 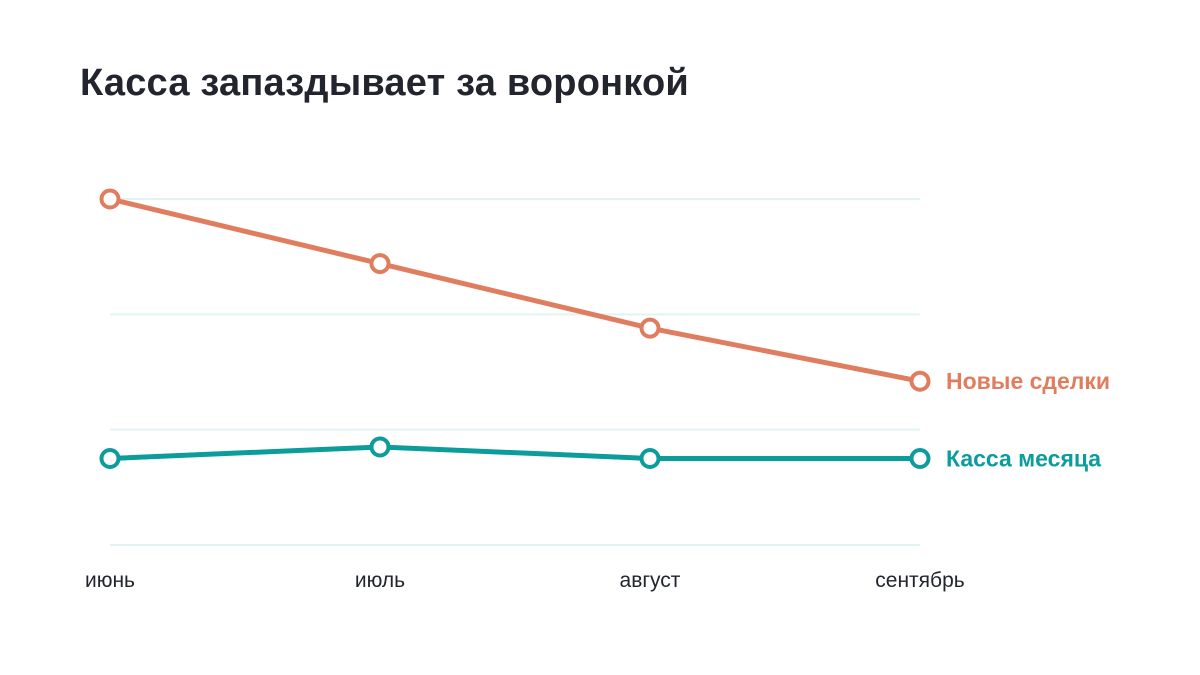 I want to click on series-label: Касса месяца, so click(x=1023, y=459).